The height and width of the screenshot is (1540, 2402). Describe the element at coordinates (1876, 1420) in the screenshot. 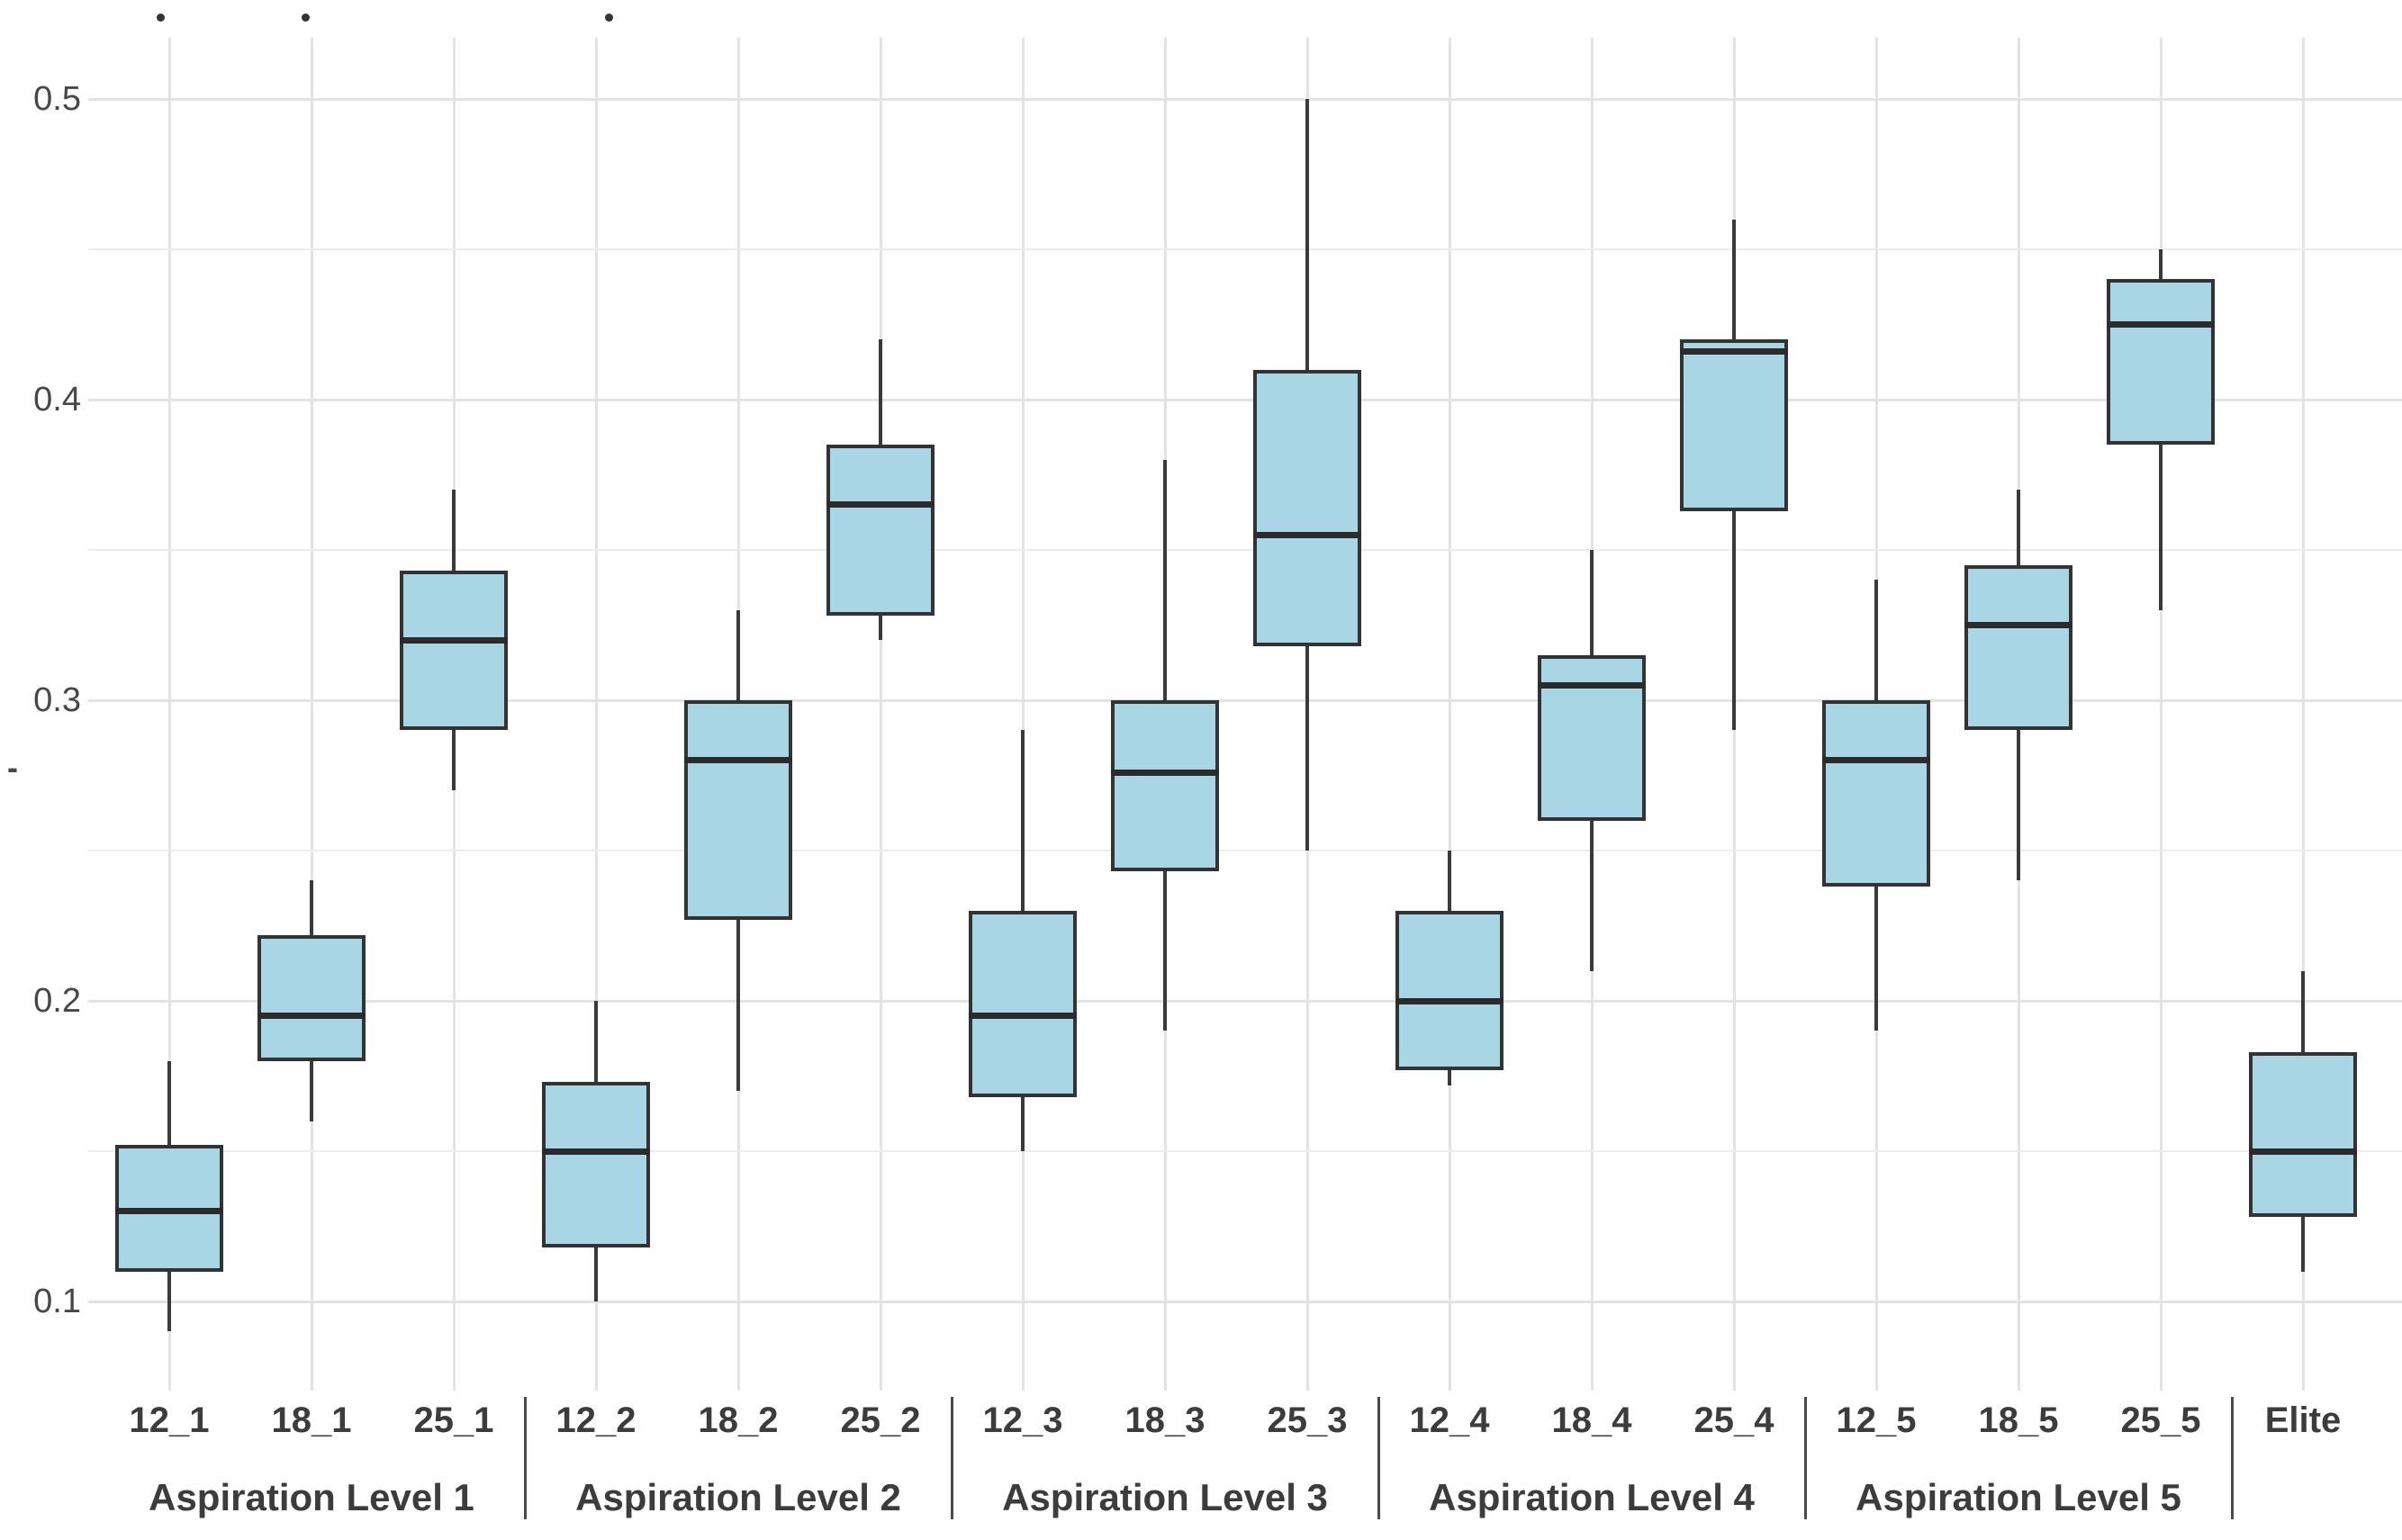

I see `x-tick-label-12_5: 12_5` at that location.